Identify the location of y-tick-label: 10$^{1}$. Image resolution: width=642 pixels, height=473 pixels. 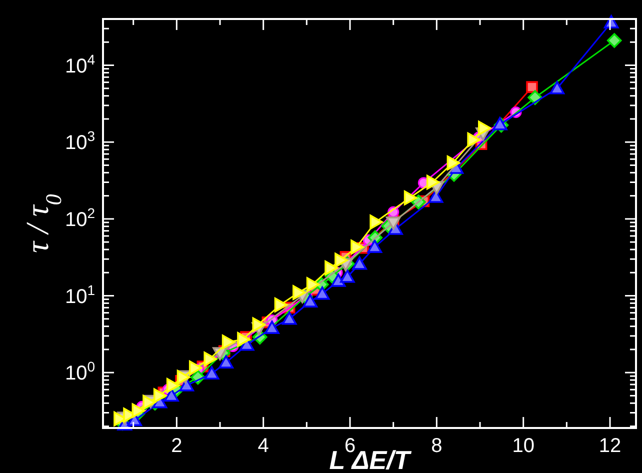
(80, 295).